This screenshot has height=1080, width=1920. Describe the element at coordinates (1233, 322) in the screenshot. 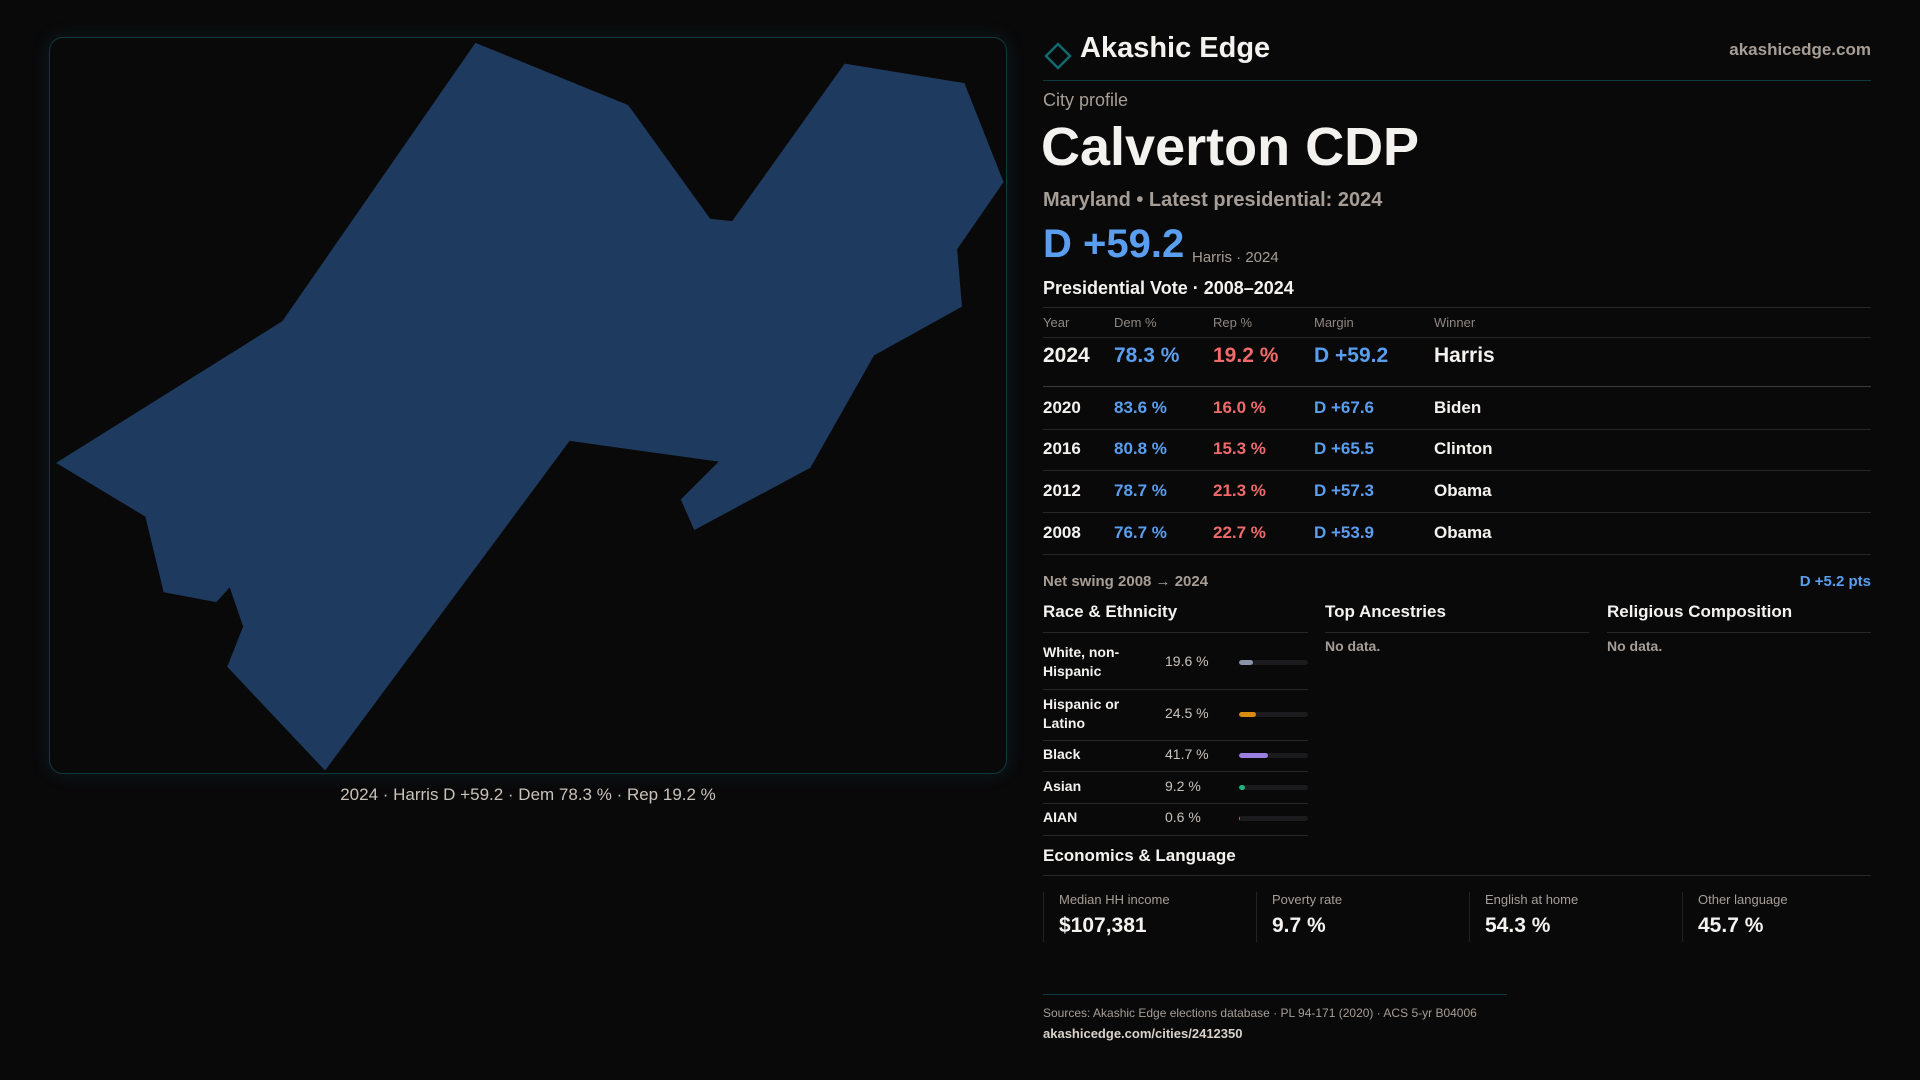

I see `col-rep: Rep %` at that location.